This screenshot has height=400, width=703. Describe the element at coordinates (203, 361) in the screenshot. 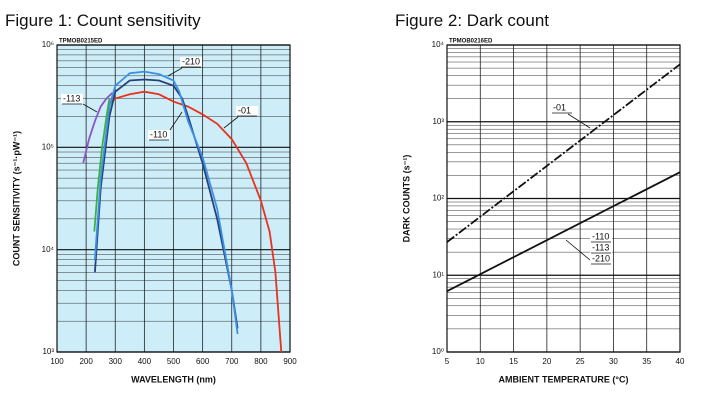

I see `x-tick-label: 600` at that location.